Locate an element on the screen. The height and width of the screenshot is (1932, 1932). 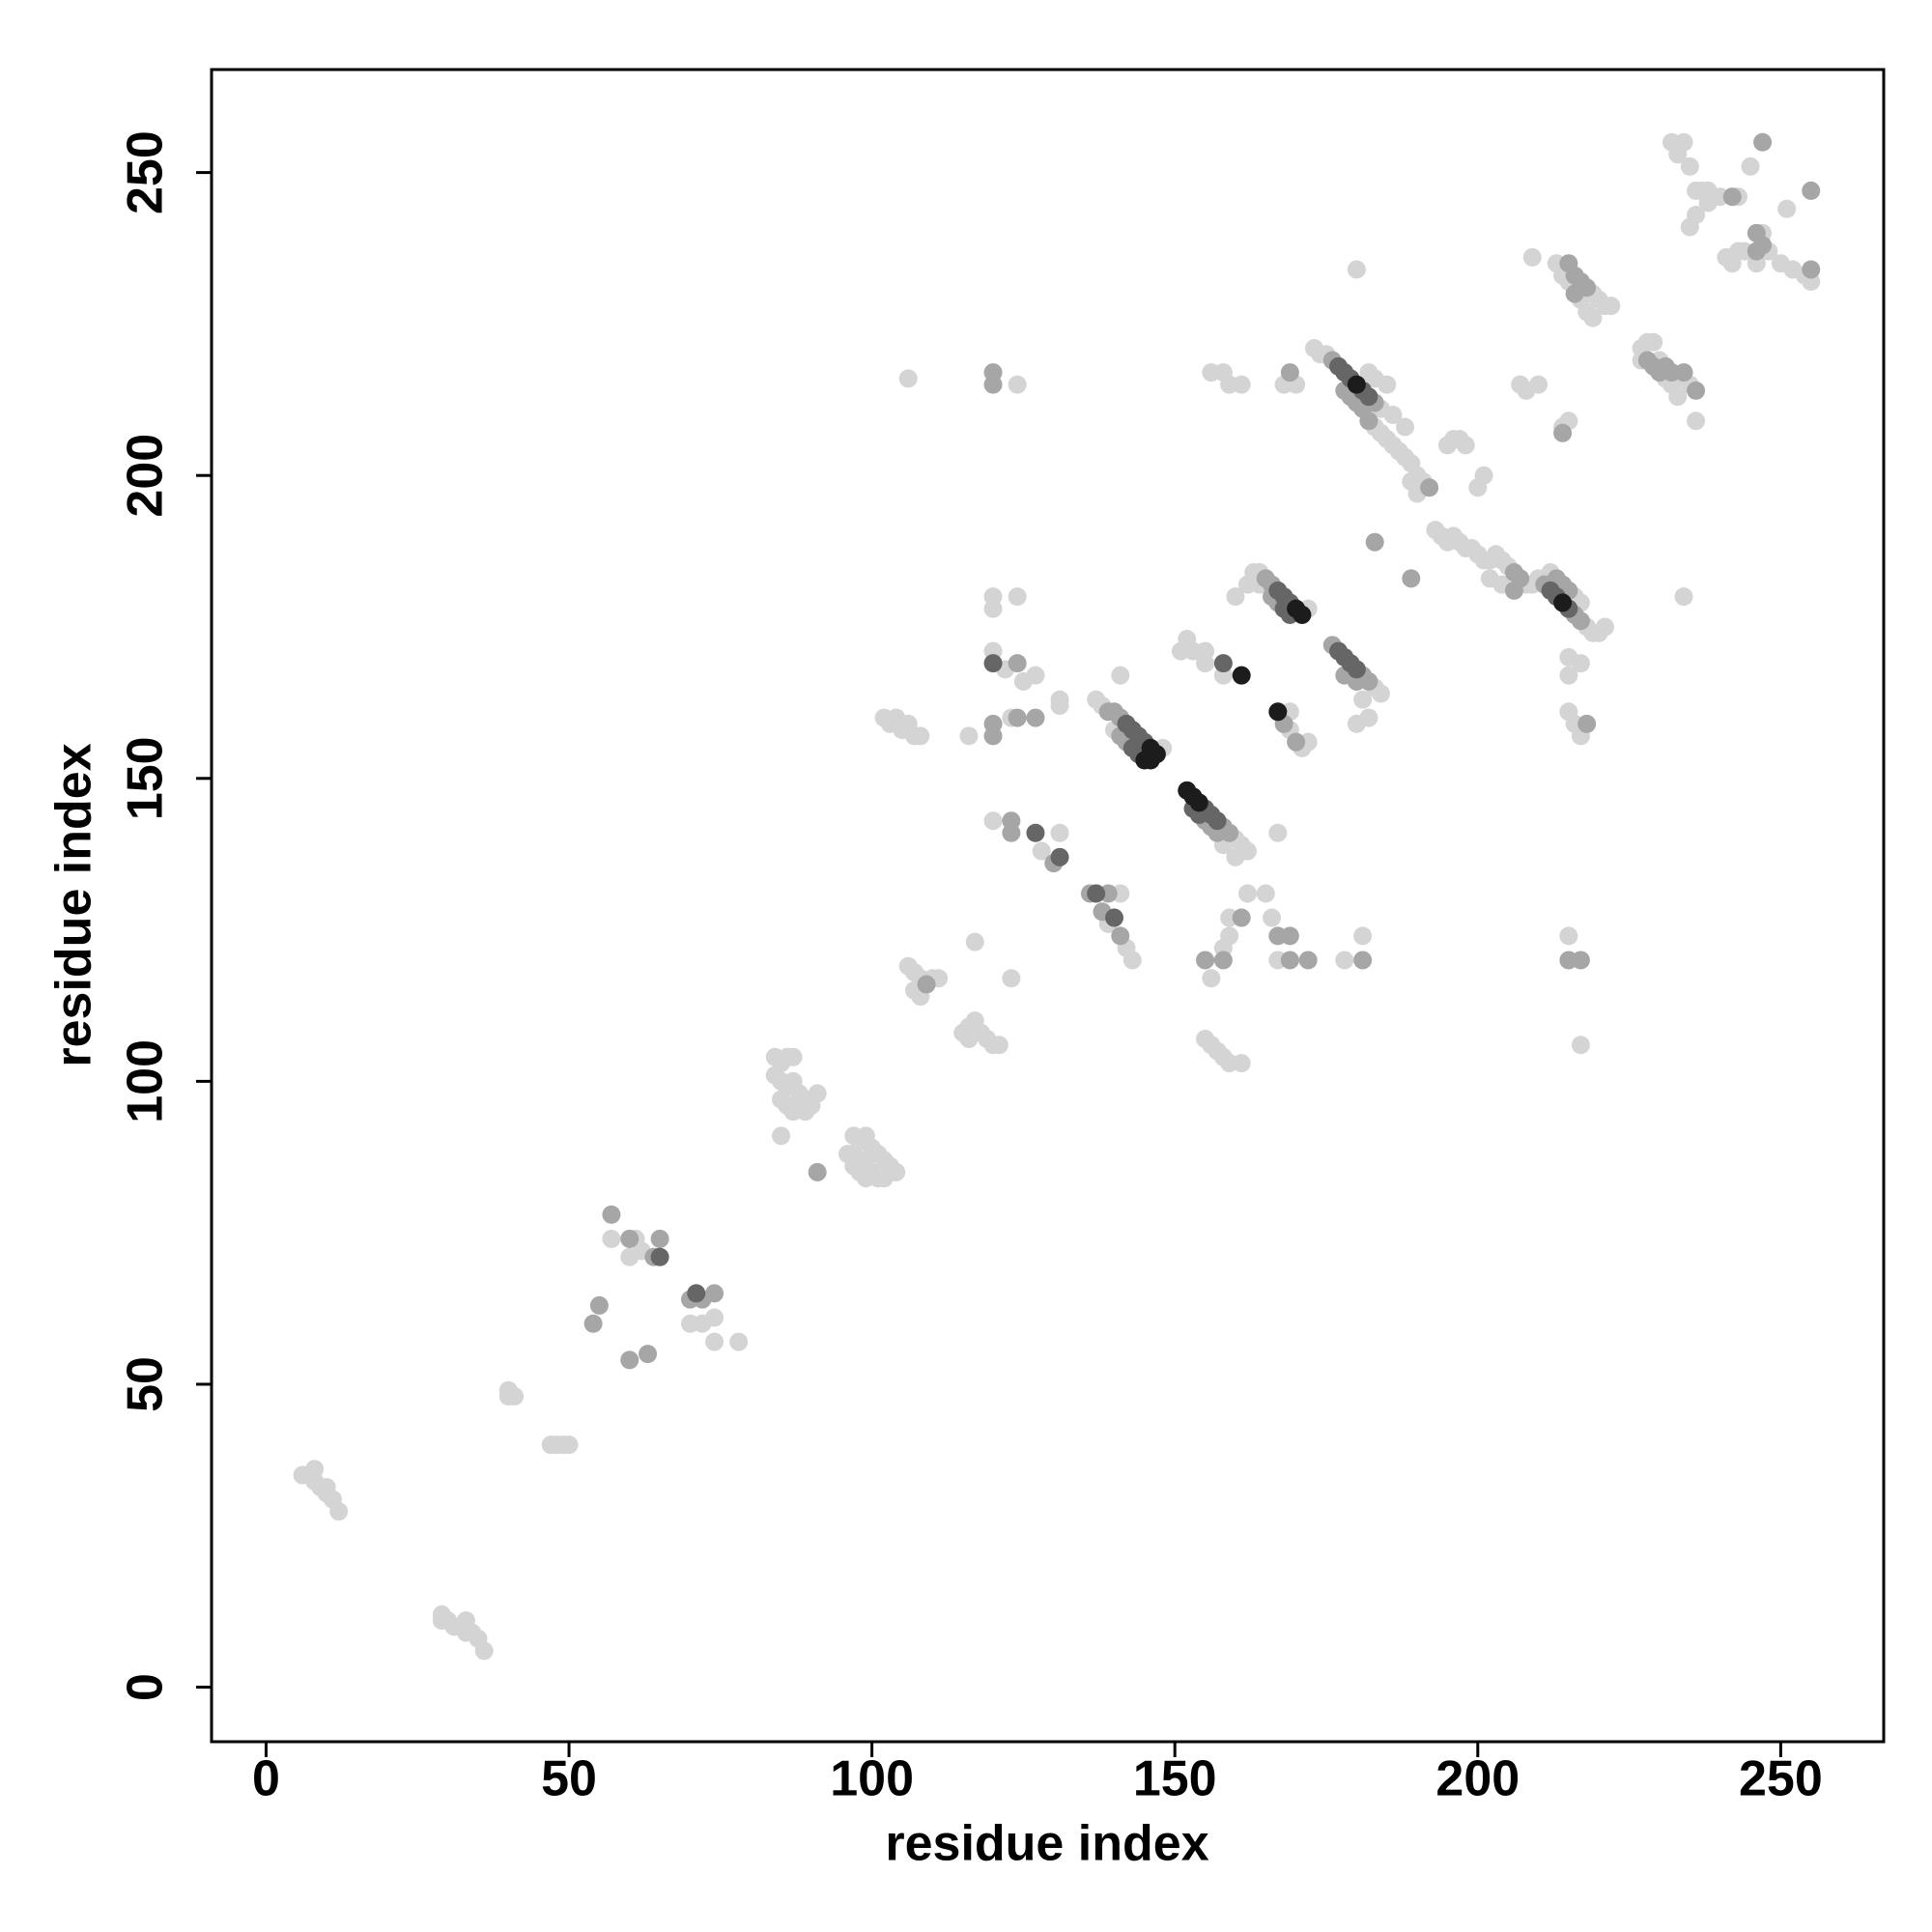
x-tick-label: 50 is located at coordinates (569, 1779).